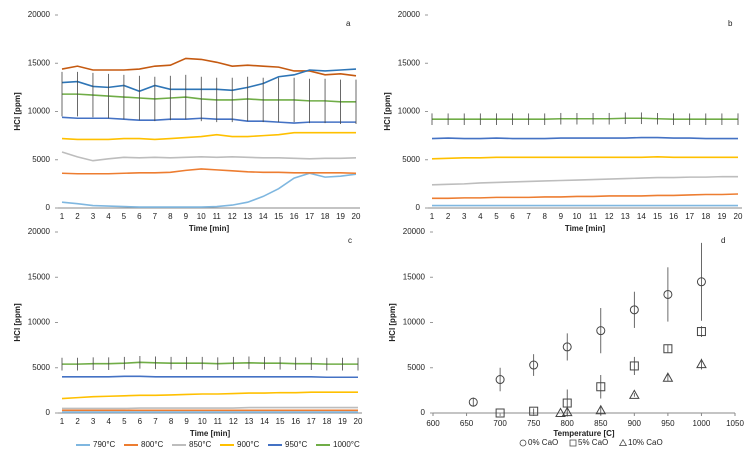  Describe the element at coordinates (350, 240) in the screenshot. I see `panel-label: c` at that location.